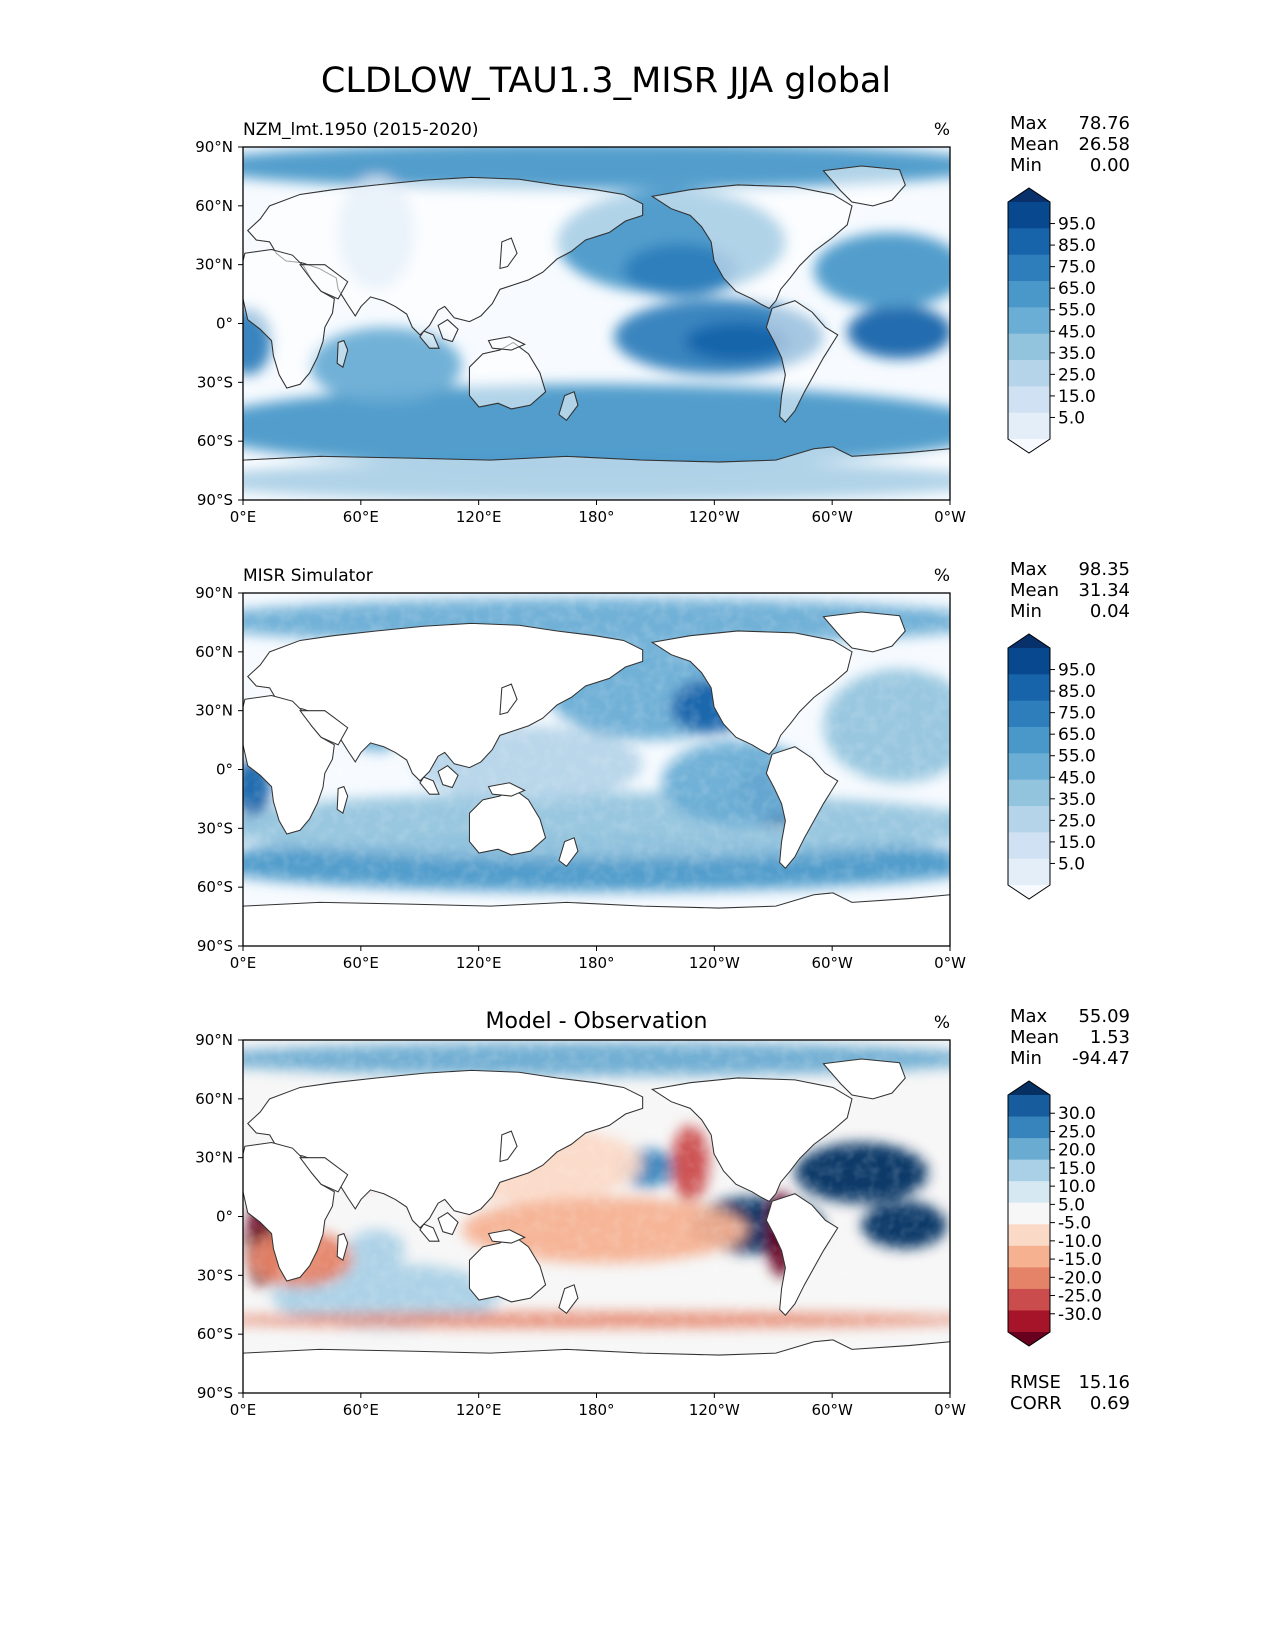 This screenshot has width=1275, height=1650. I want to click on colorbar-tick-label: -15.0, so click(1080, 1260).